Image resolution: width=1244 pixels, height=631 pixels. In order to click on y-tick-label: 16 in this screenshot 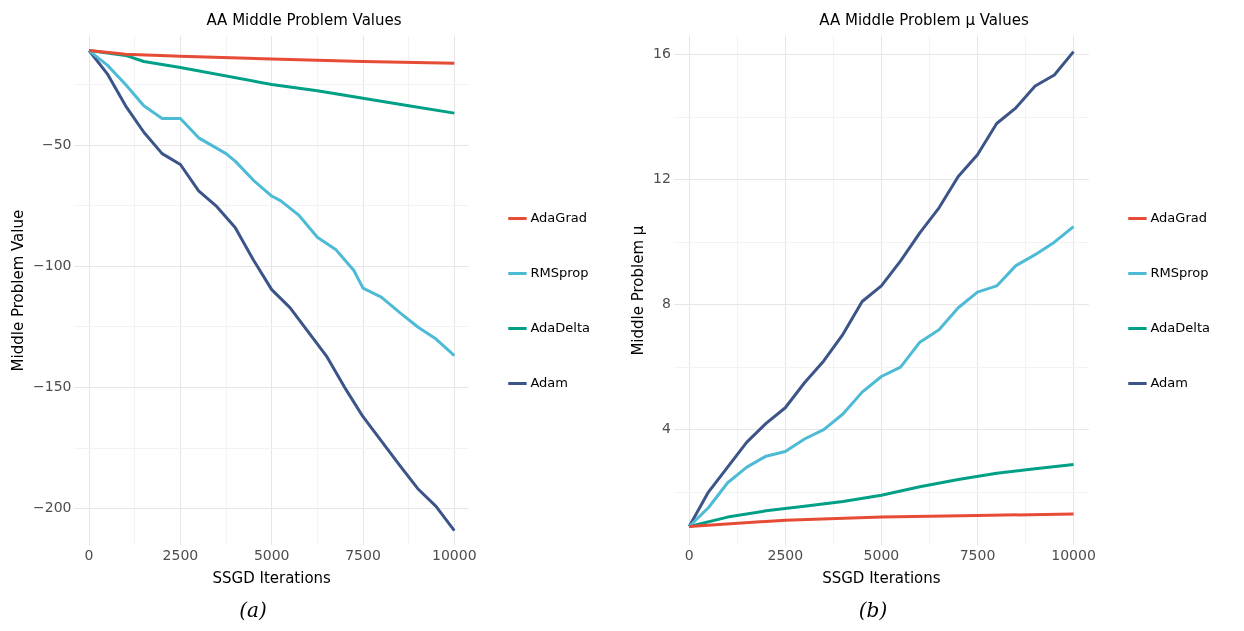, I will do `click(661, 53)`.